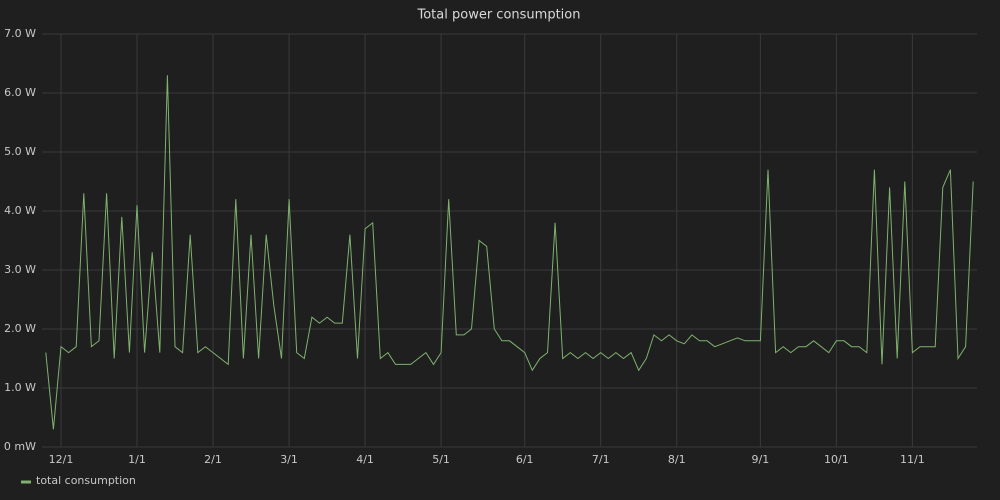 Image resolution: width=1000 pixels, height=500 pixels. What do you see at coordinates (20, 328) in the screenshot?
I see `y-tick-label: 2.0 W` at bounding box center [20, 328].